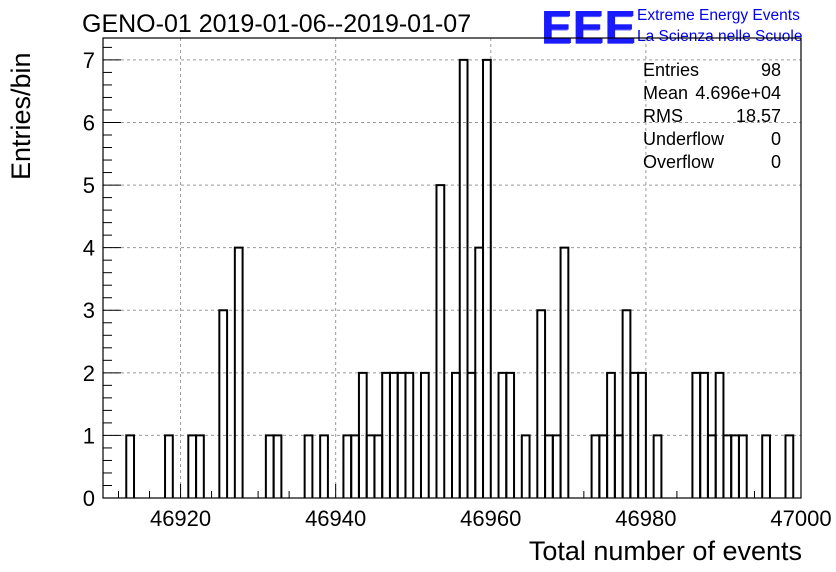 The image size is (836, 572). Describe the element at coordinates (712, 71) in the screenshot. I see `stats-row: Entries 98` at that location.